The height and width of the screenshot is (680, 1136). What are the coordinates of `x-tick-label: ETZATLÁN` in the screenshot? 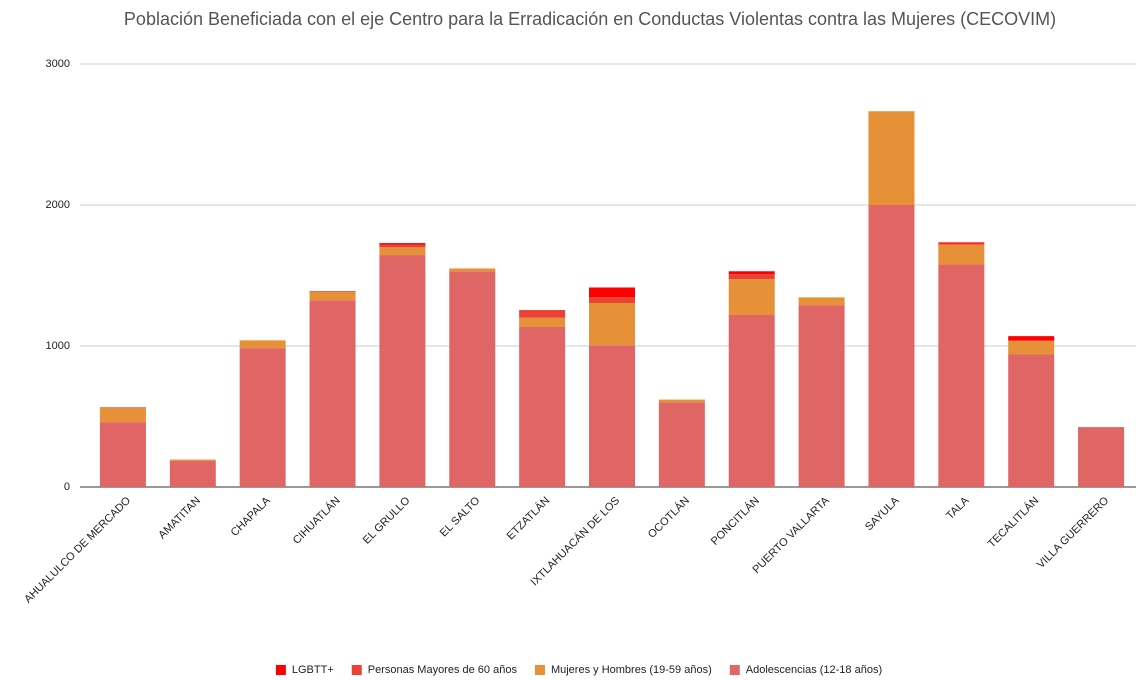 It's located at (528, 518).